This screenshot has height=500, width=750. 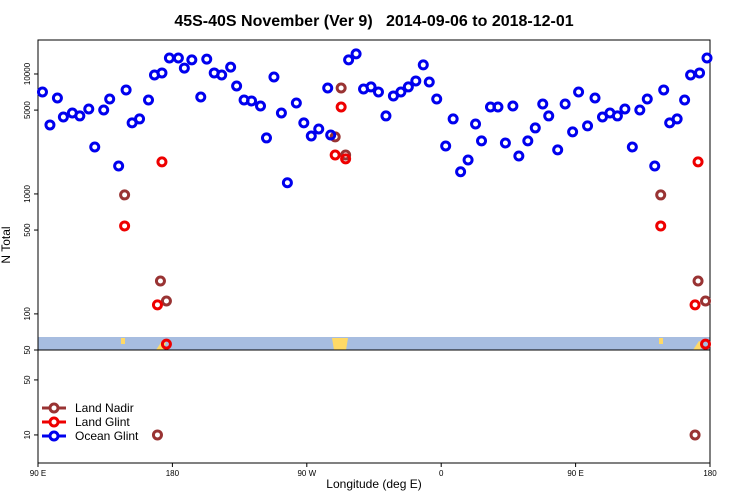 I want to click on x-tick-label: 0, so click(x=441, y=473).